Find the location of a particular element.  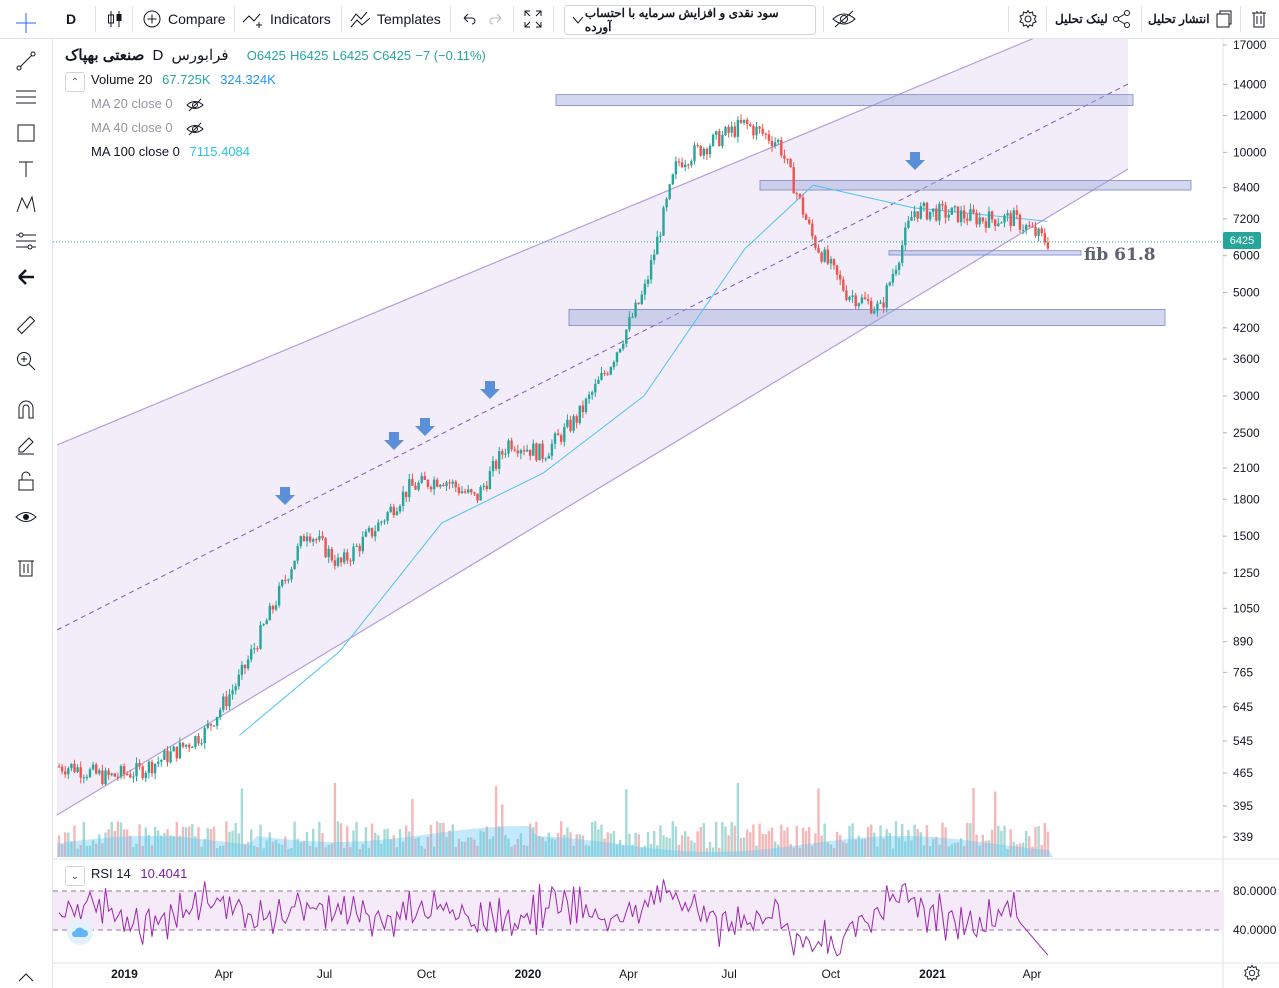

redo-icon is located at coordinates (496, 19).